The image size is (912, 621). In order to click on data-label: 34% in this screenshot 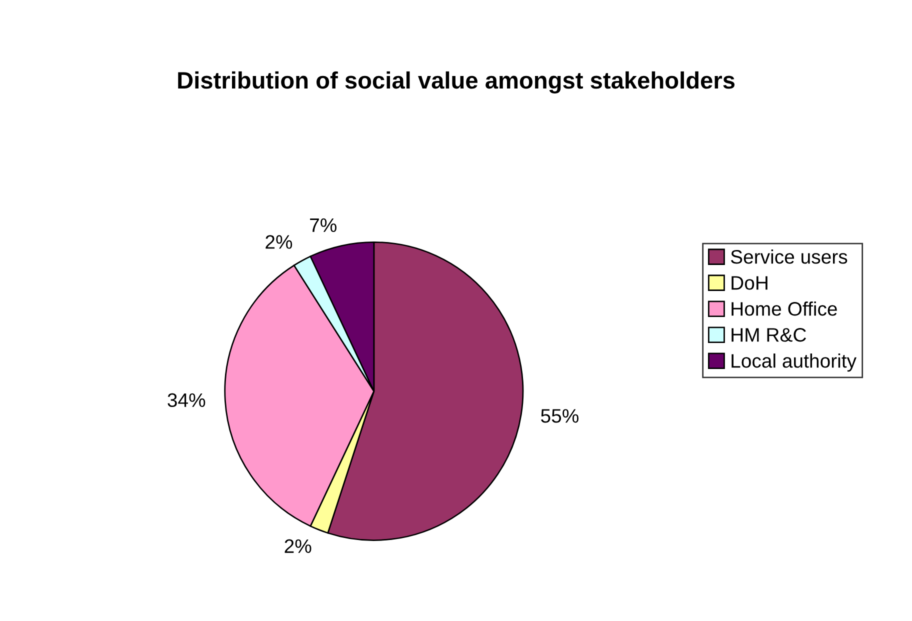, I will do `click(187, 400)`.